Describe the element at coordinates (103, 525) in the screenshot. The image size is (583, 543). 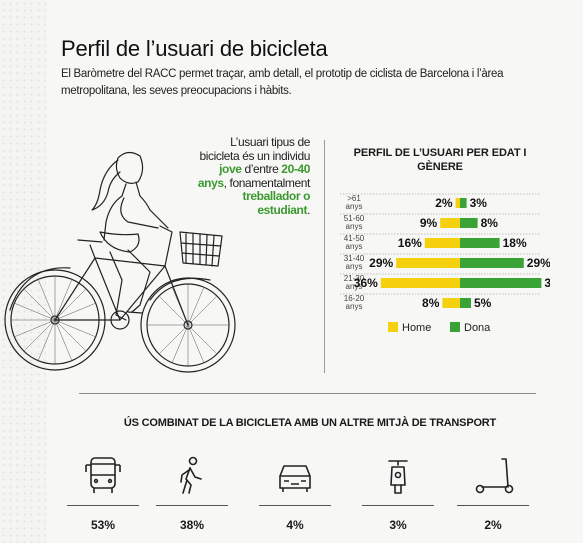
I see `usage-value-bus: 53%` at that location.